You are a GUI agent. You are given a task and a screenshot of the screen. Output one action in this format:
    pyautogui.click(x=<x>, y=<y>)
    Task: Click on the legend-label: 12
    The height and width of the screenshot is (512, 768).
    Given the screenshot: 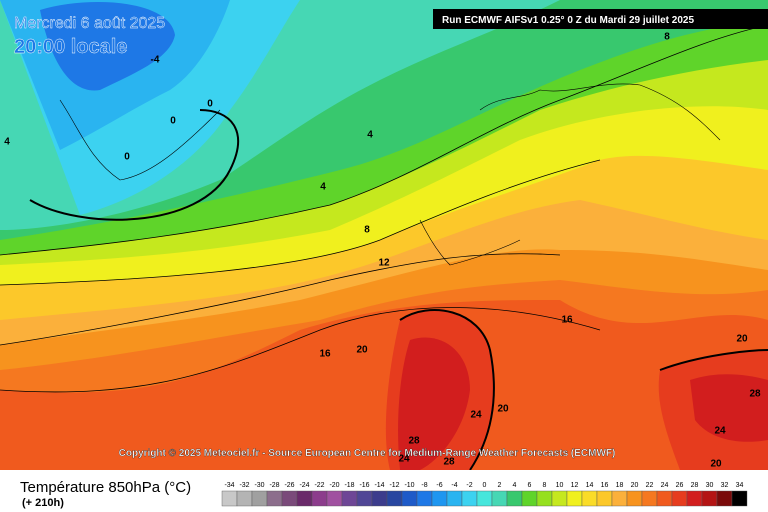 What is the action you would take?
    pyautogui.click(x=575, y=485)
    